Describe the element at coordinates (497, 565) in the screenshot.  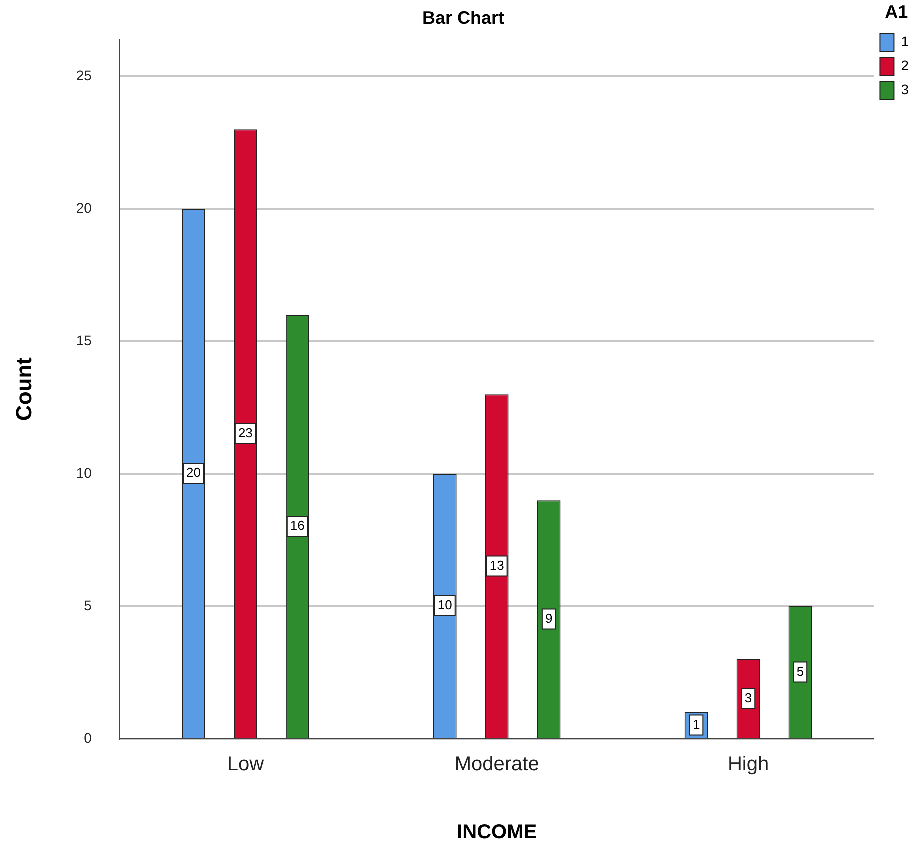
I see `data-label: 13` at that location.